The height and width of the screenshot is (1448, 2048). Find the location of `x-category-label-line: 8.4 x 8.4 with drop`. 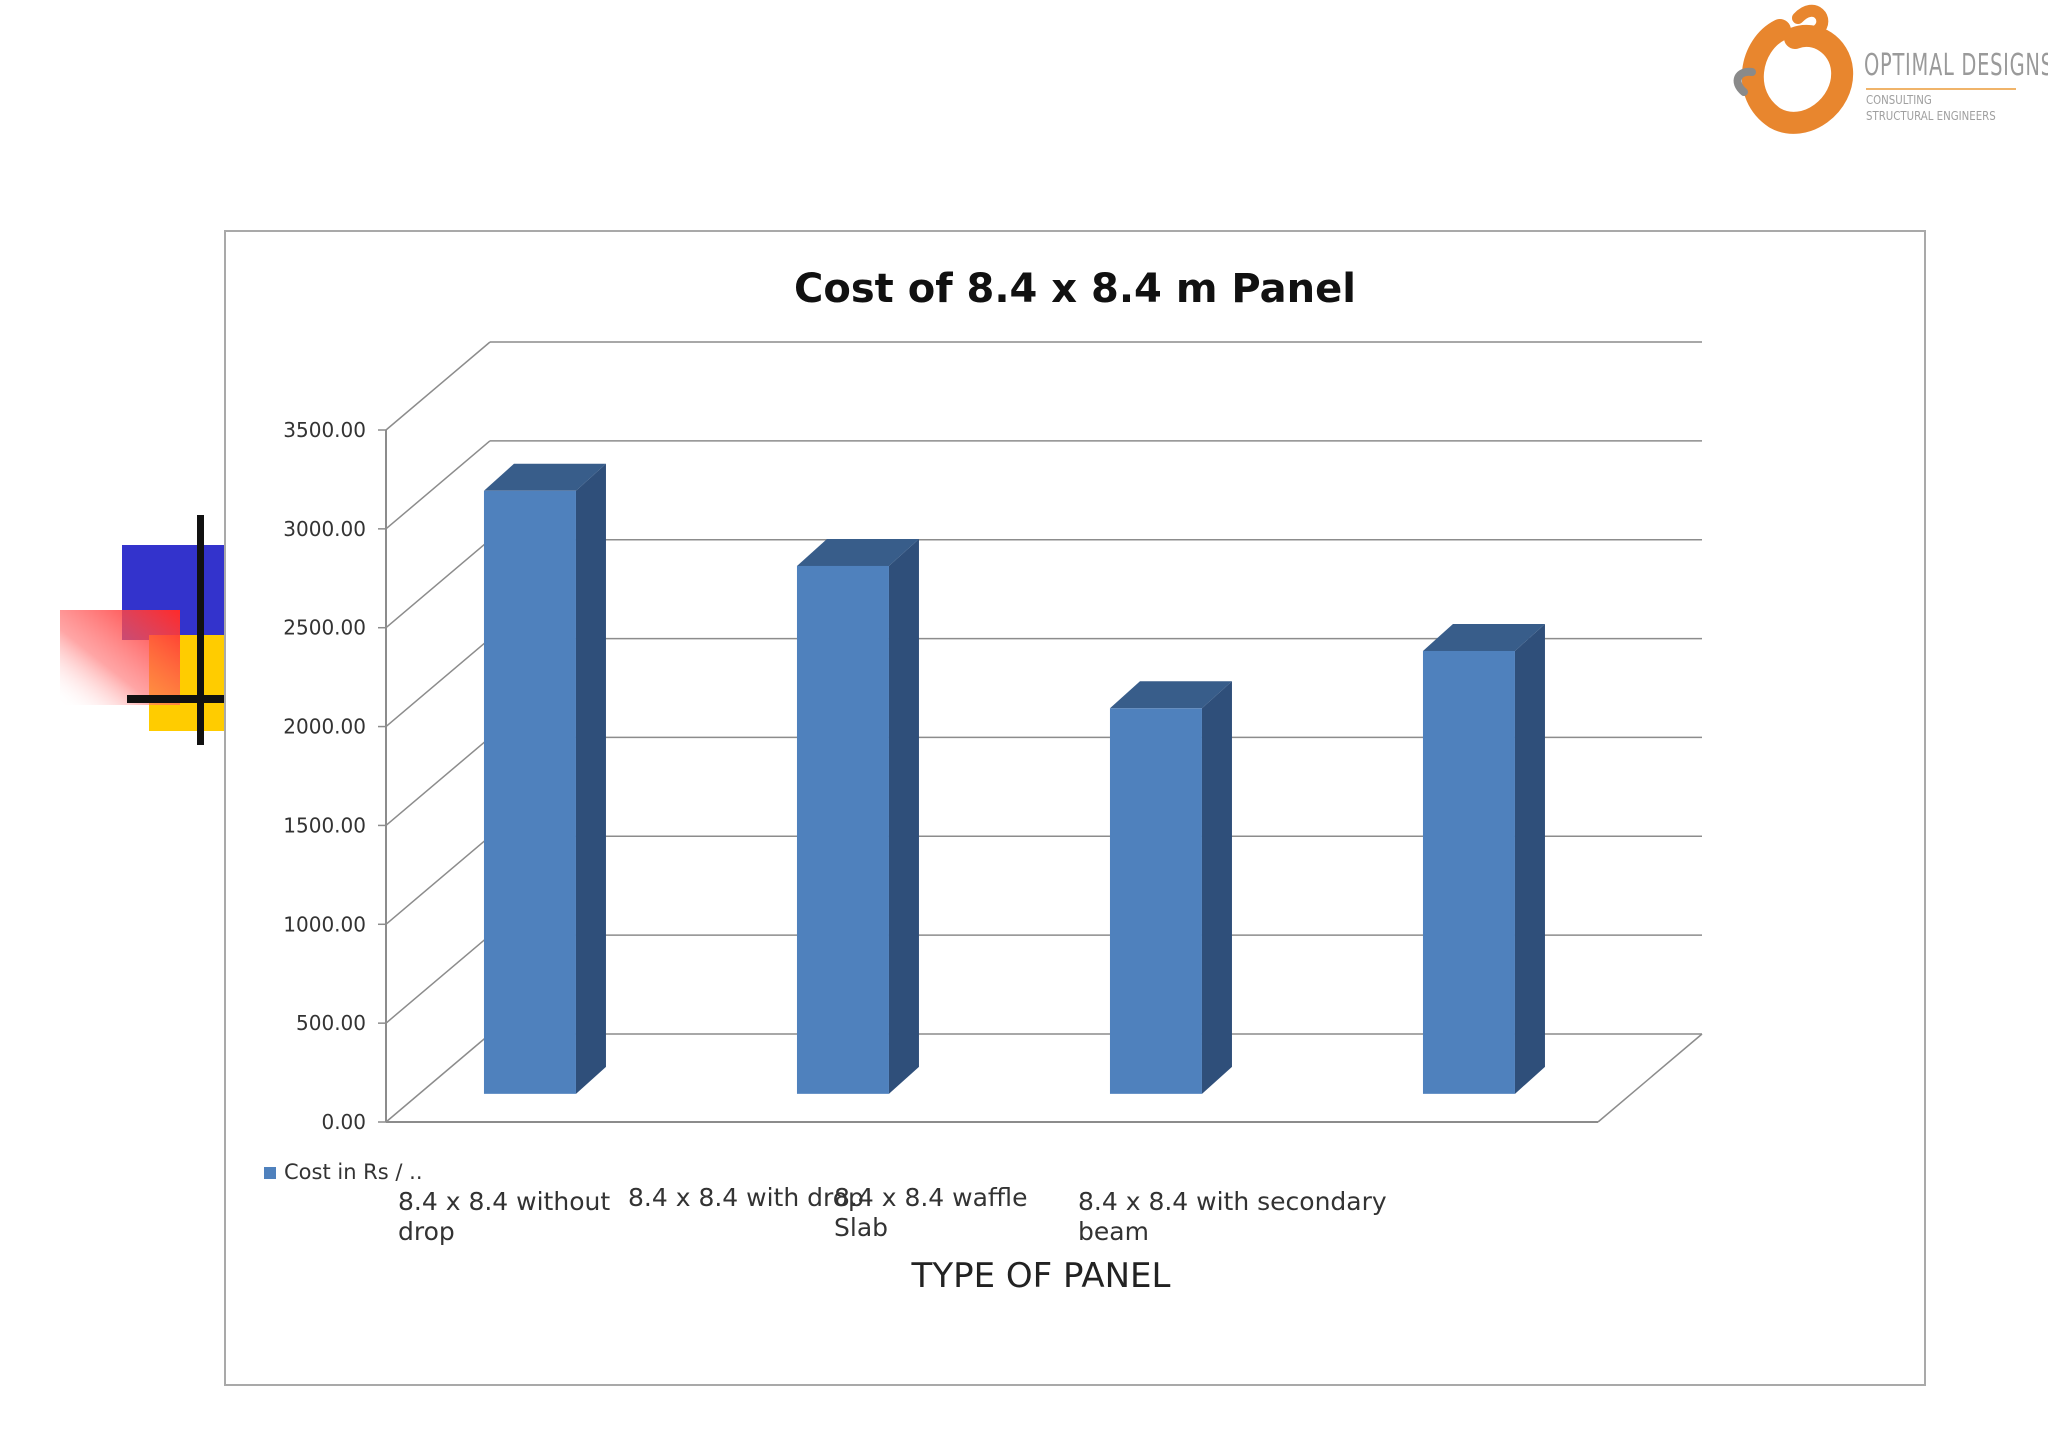

x-category-label-line: 8.4 x 8.4 with drop is located at coordinates (746, 1197).